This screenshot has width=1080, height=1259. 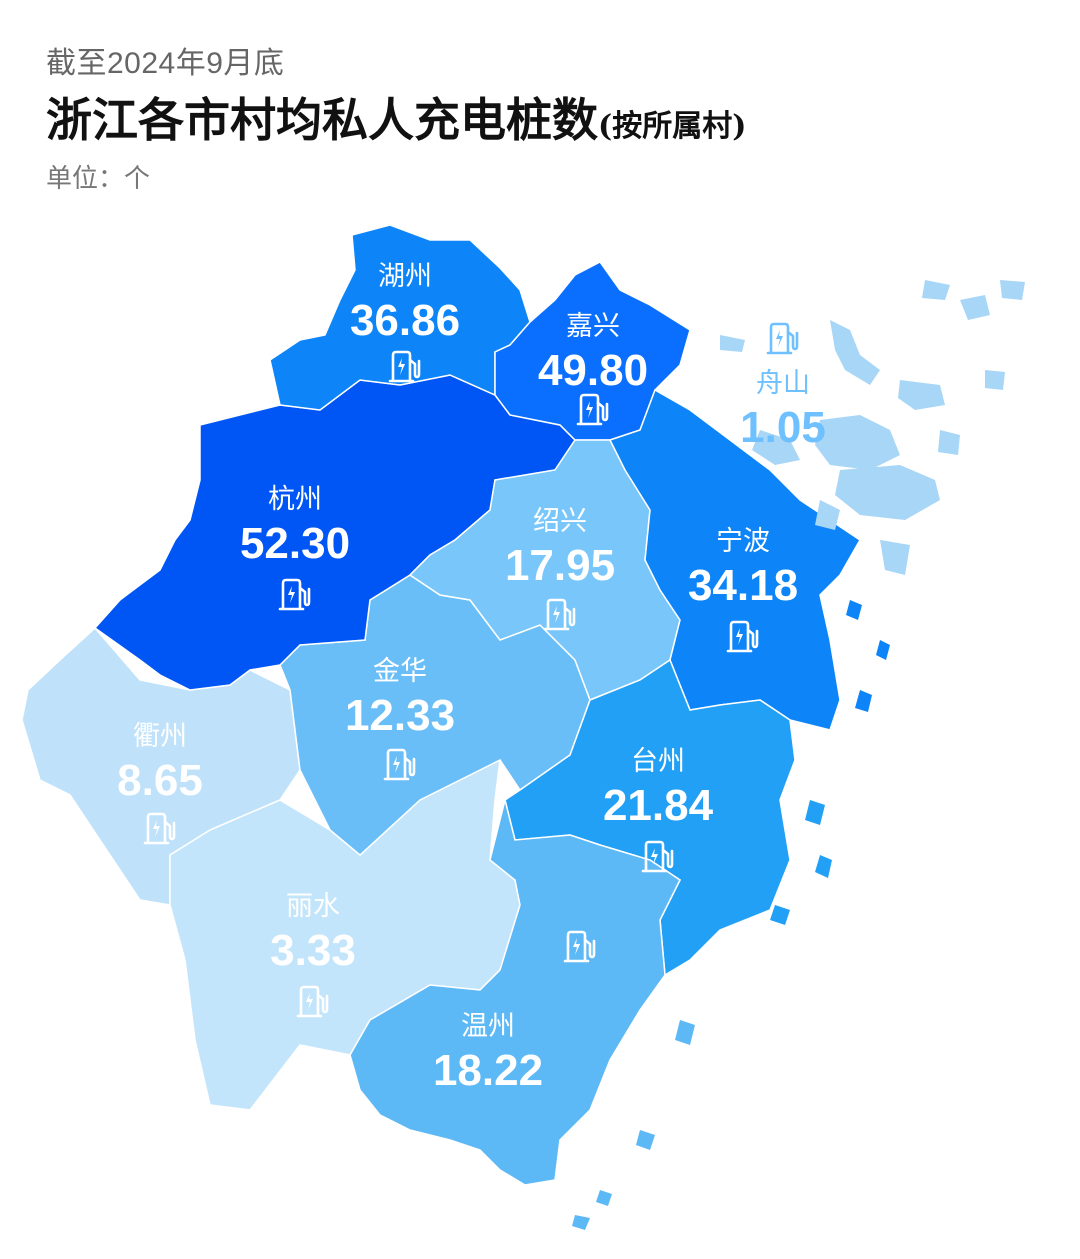 What do you see at coordinates (560, 565) in the screenshot?
I see `label-shaoxing-value: 17.95` at bounding box center [560, 565].